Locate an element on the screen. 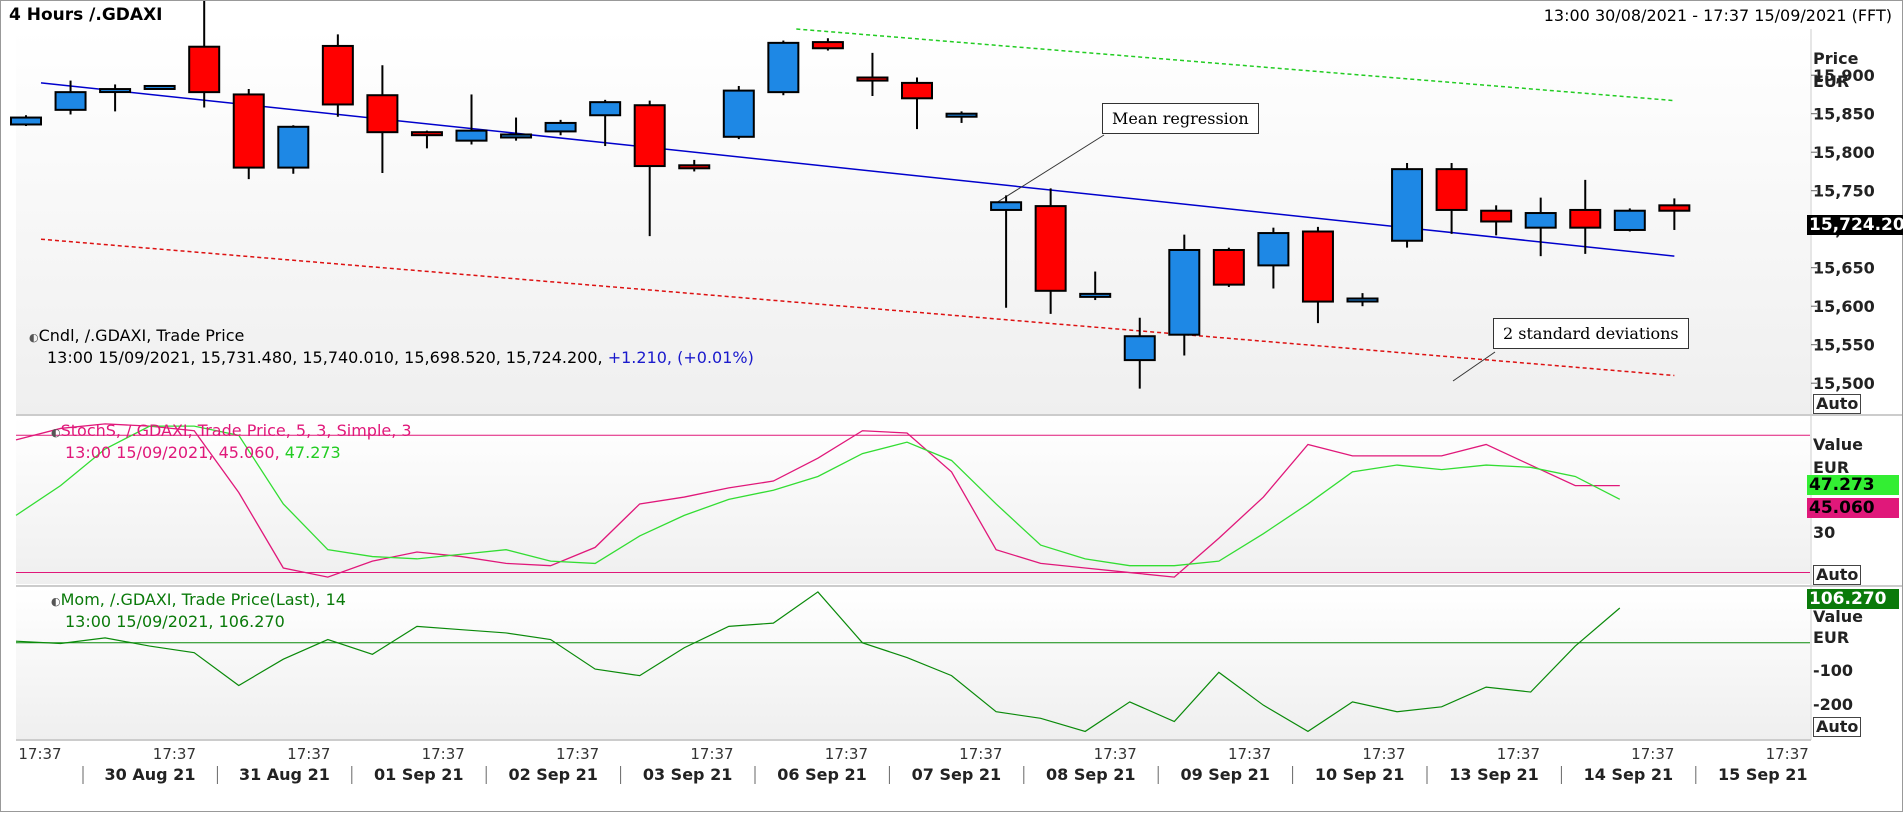 This screenshot has height=813, width=1903. price-tick-label: 15,600 is located at coordinates (1844, 306).